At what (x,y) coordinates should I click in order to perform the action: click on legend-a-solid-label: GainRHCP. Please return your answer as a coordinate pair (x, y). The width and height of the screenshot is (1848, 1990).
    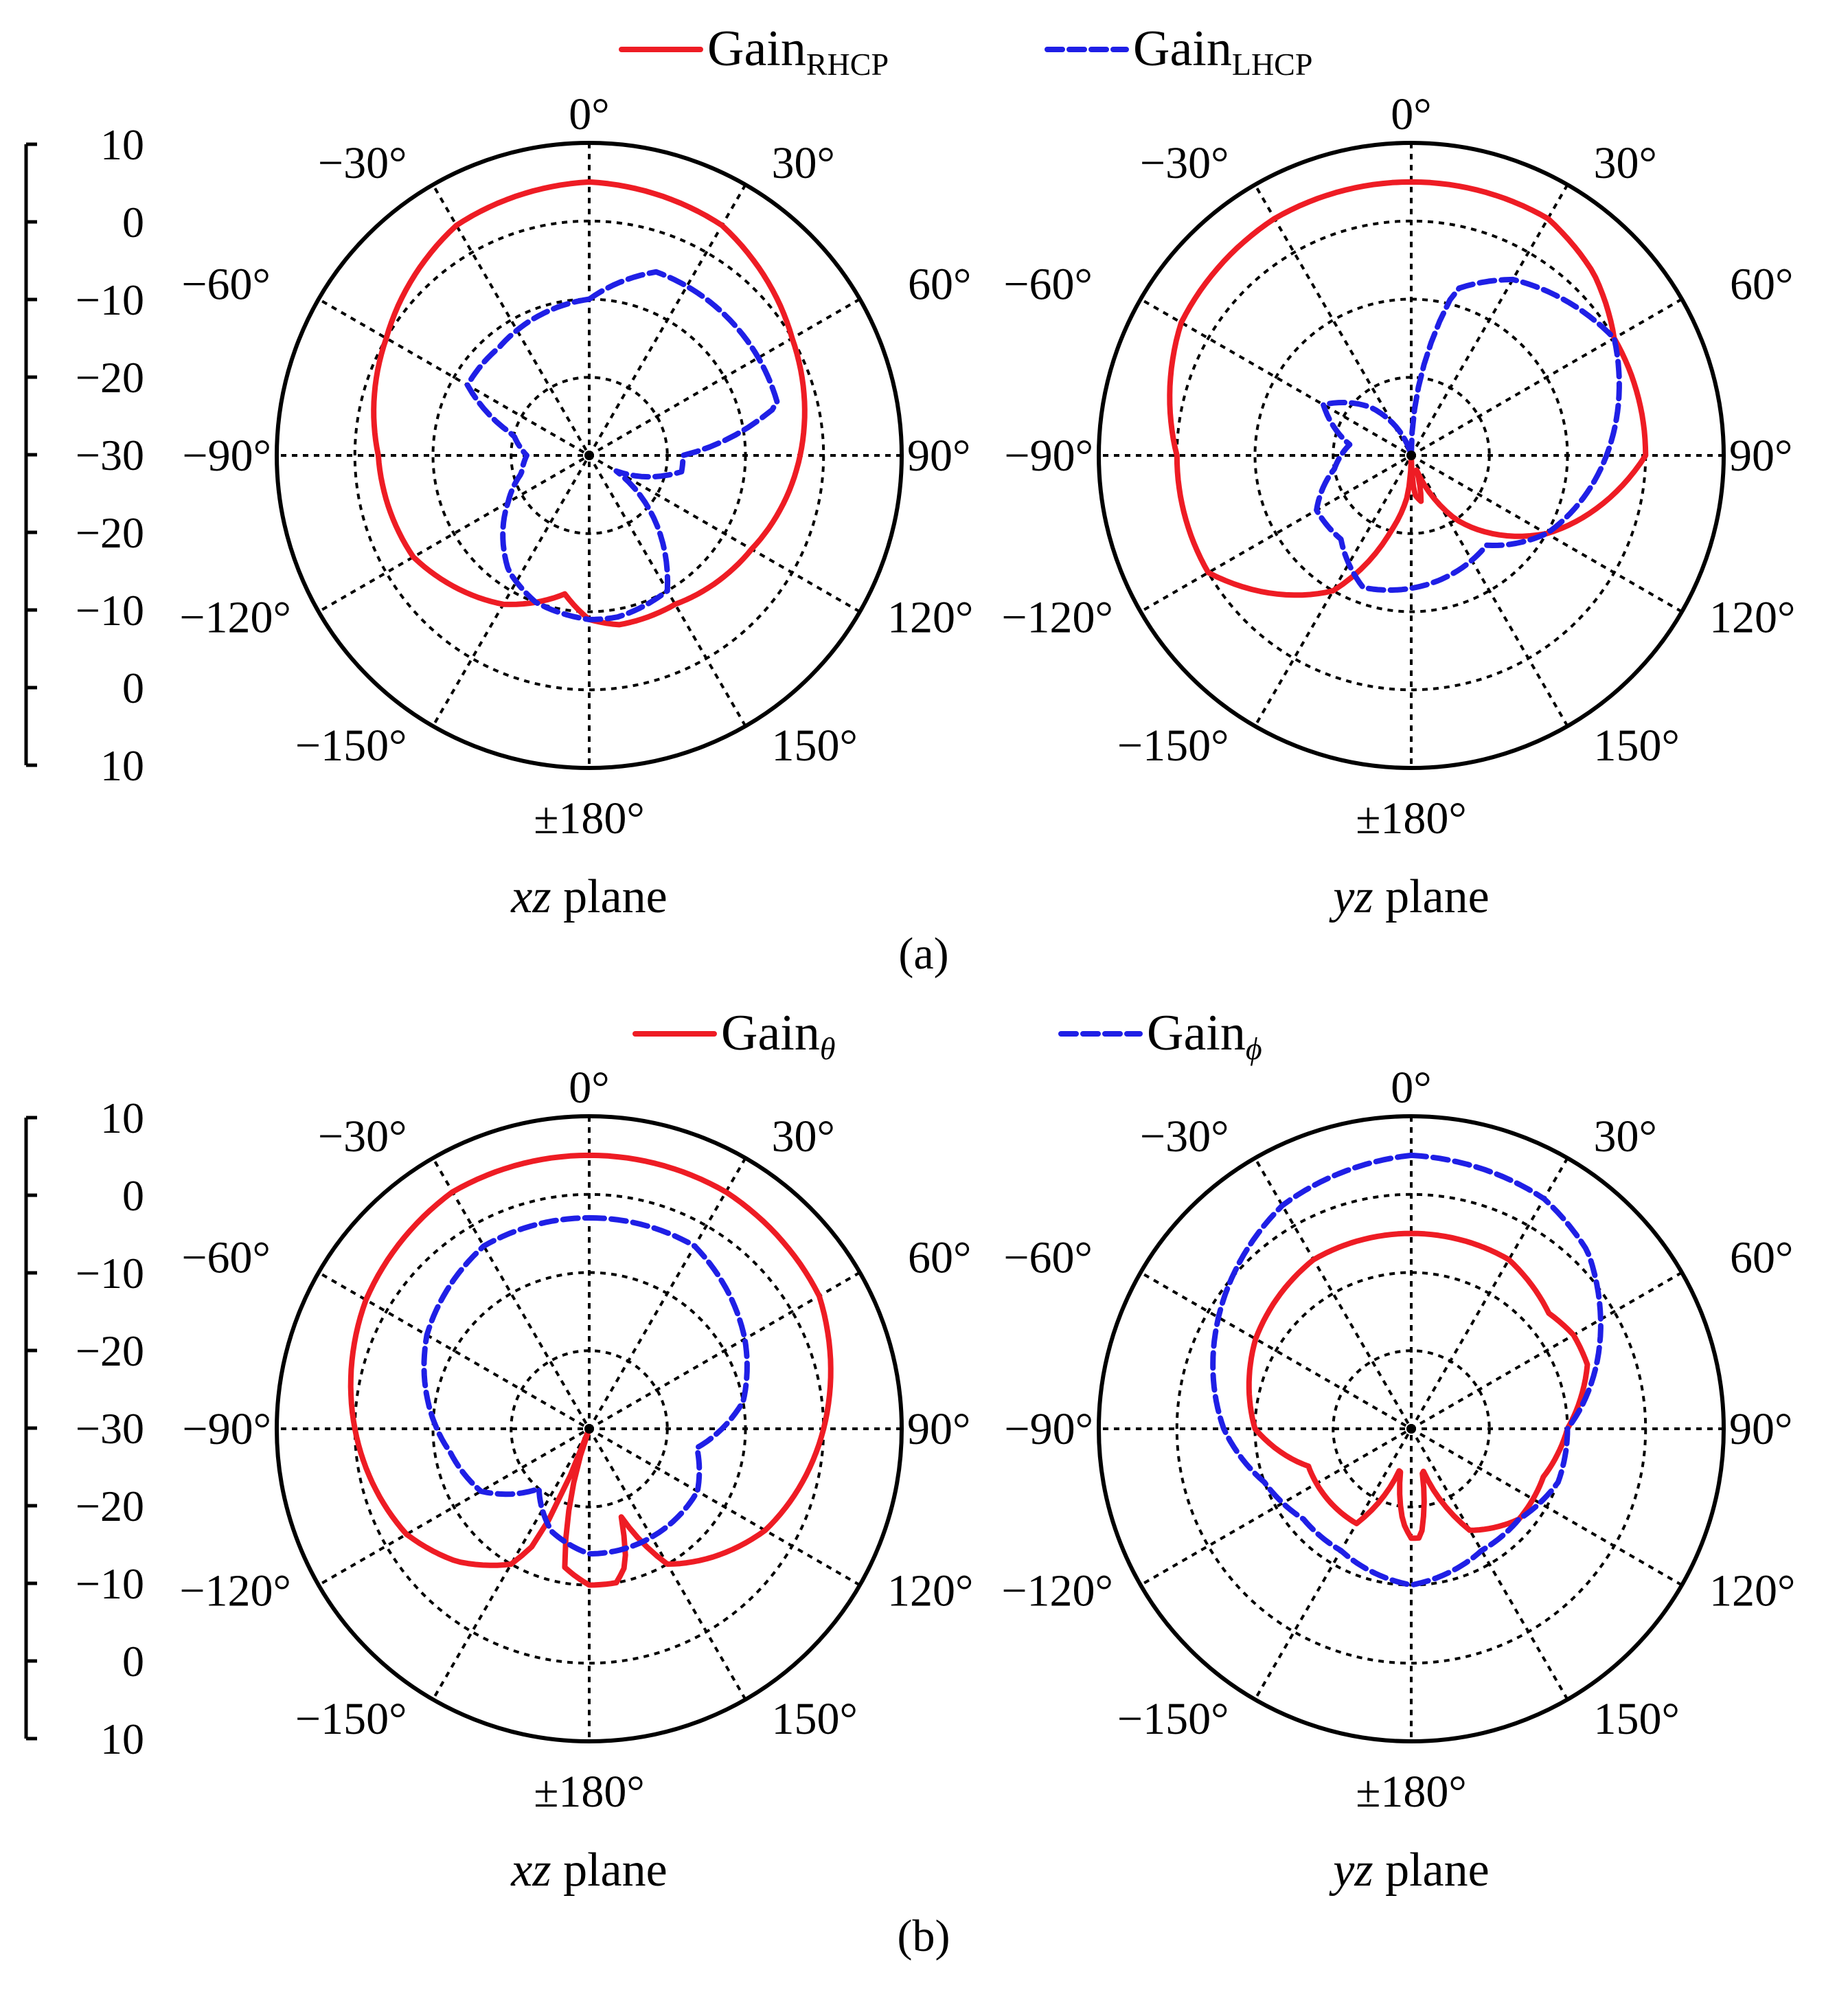
    Looking at the image, I should click on (798, 51).